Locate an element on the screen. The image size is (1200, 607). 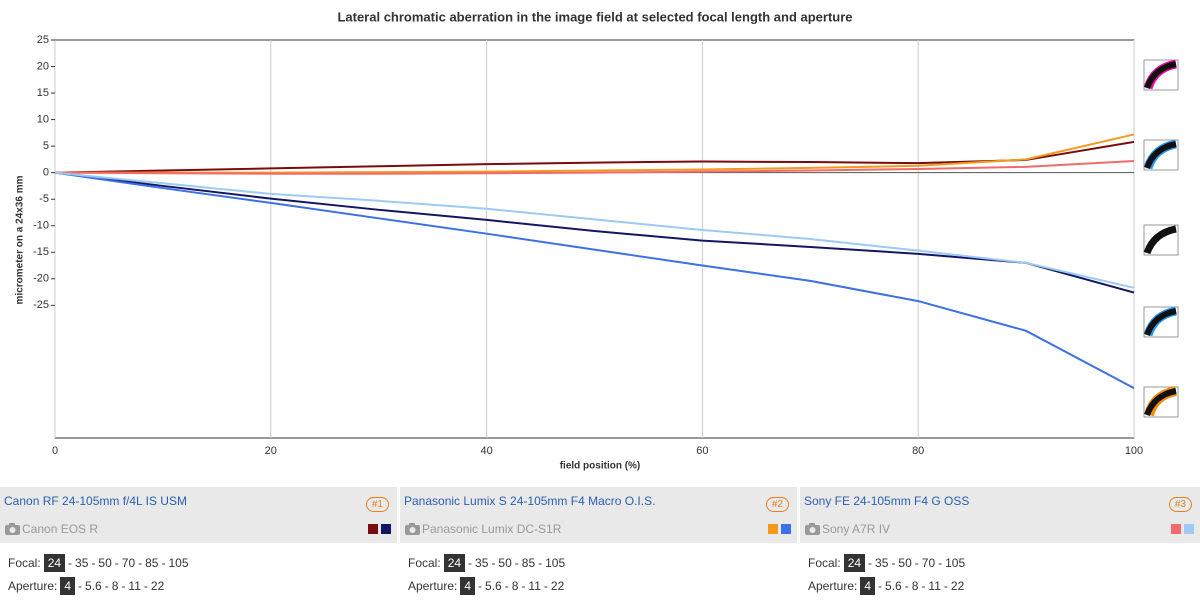
camera-name: Panasonic Lumix DC-S1R is located at coordinates (492, 529).